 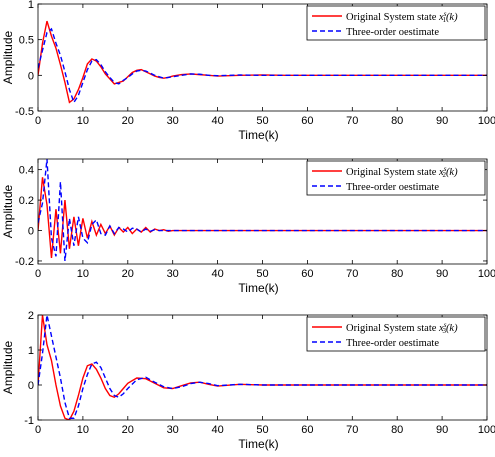 What do you see at coordinates (402, 172) in the screenshot?
I see `legend-label-original: Original System state xs 2(k)` at bounding box center [402, 172].